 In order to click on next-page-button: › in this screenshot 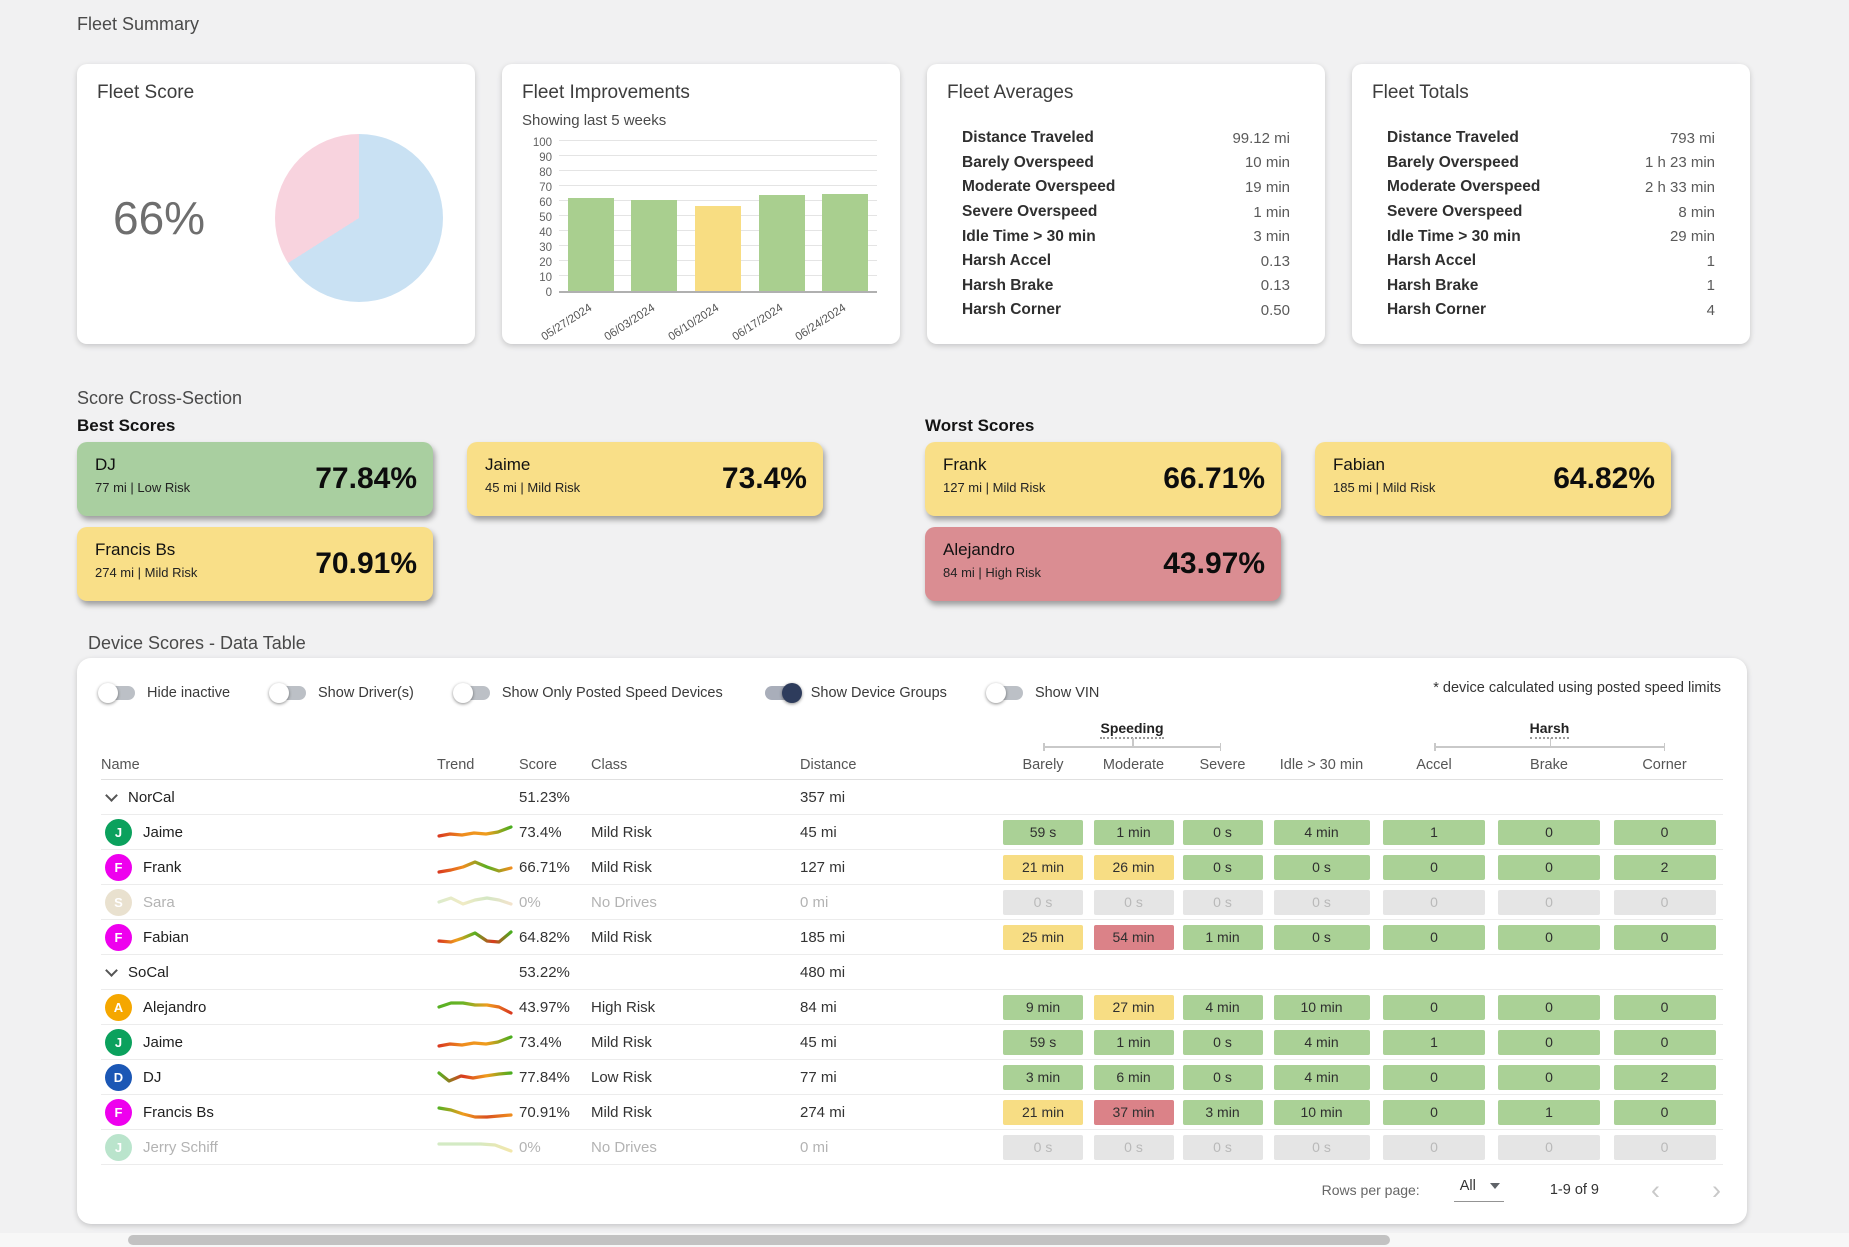, I will do `click(1716, 1190)`.